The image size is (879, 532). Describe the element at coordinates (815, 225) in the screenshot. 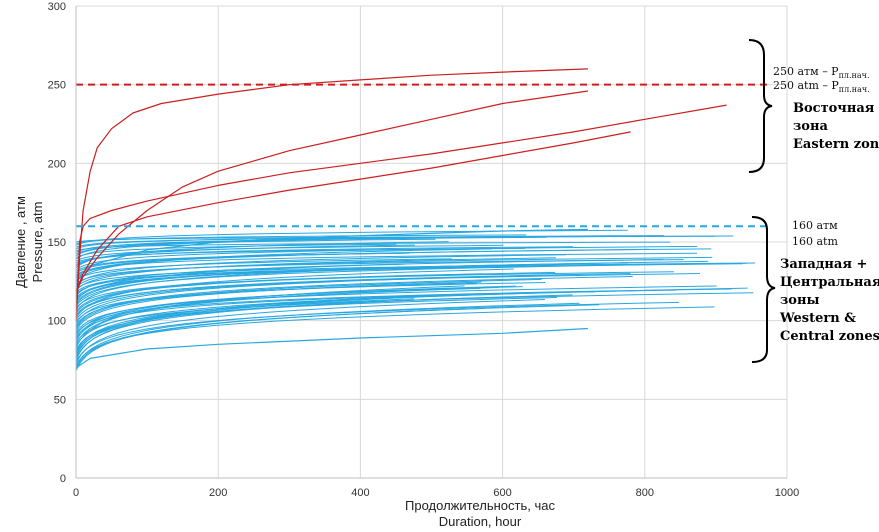

I see `ref-160-label-ru: 160 атм` at that location.